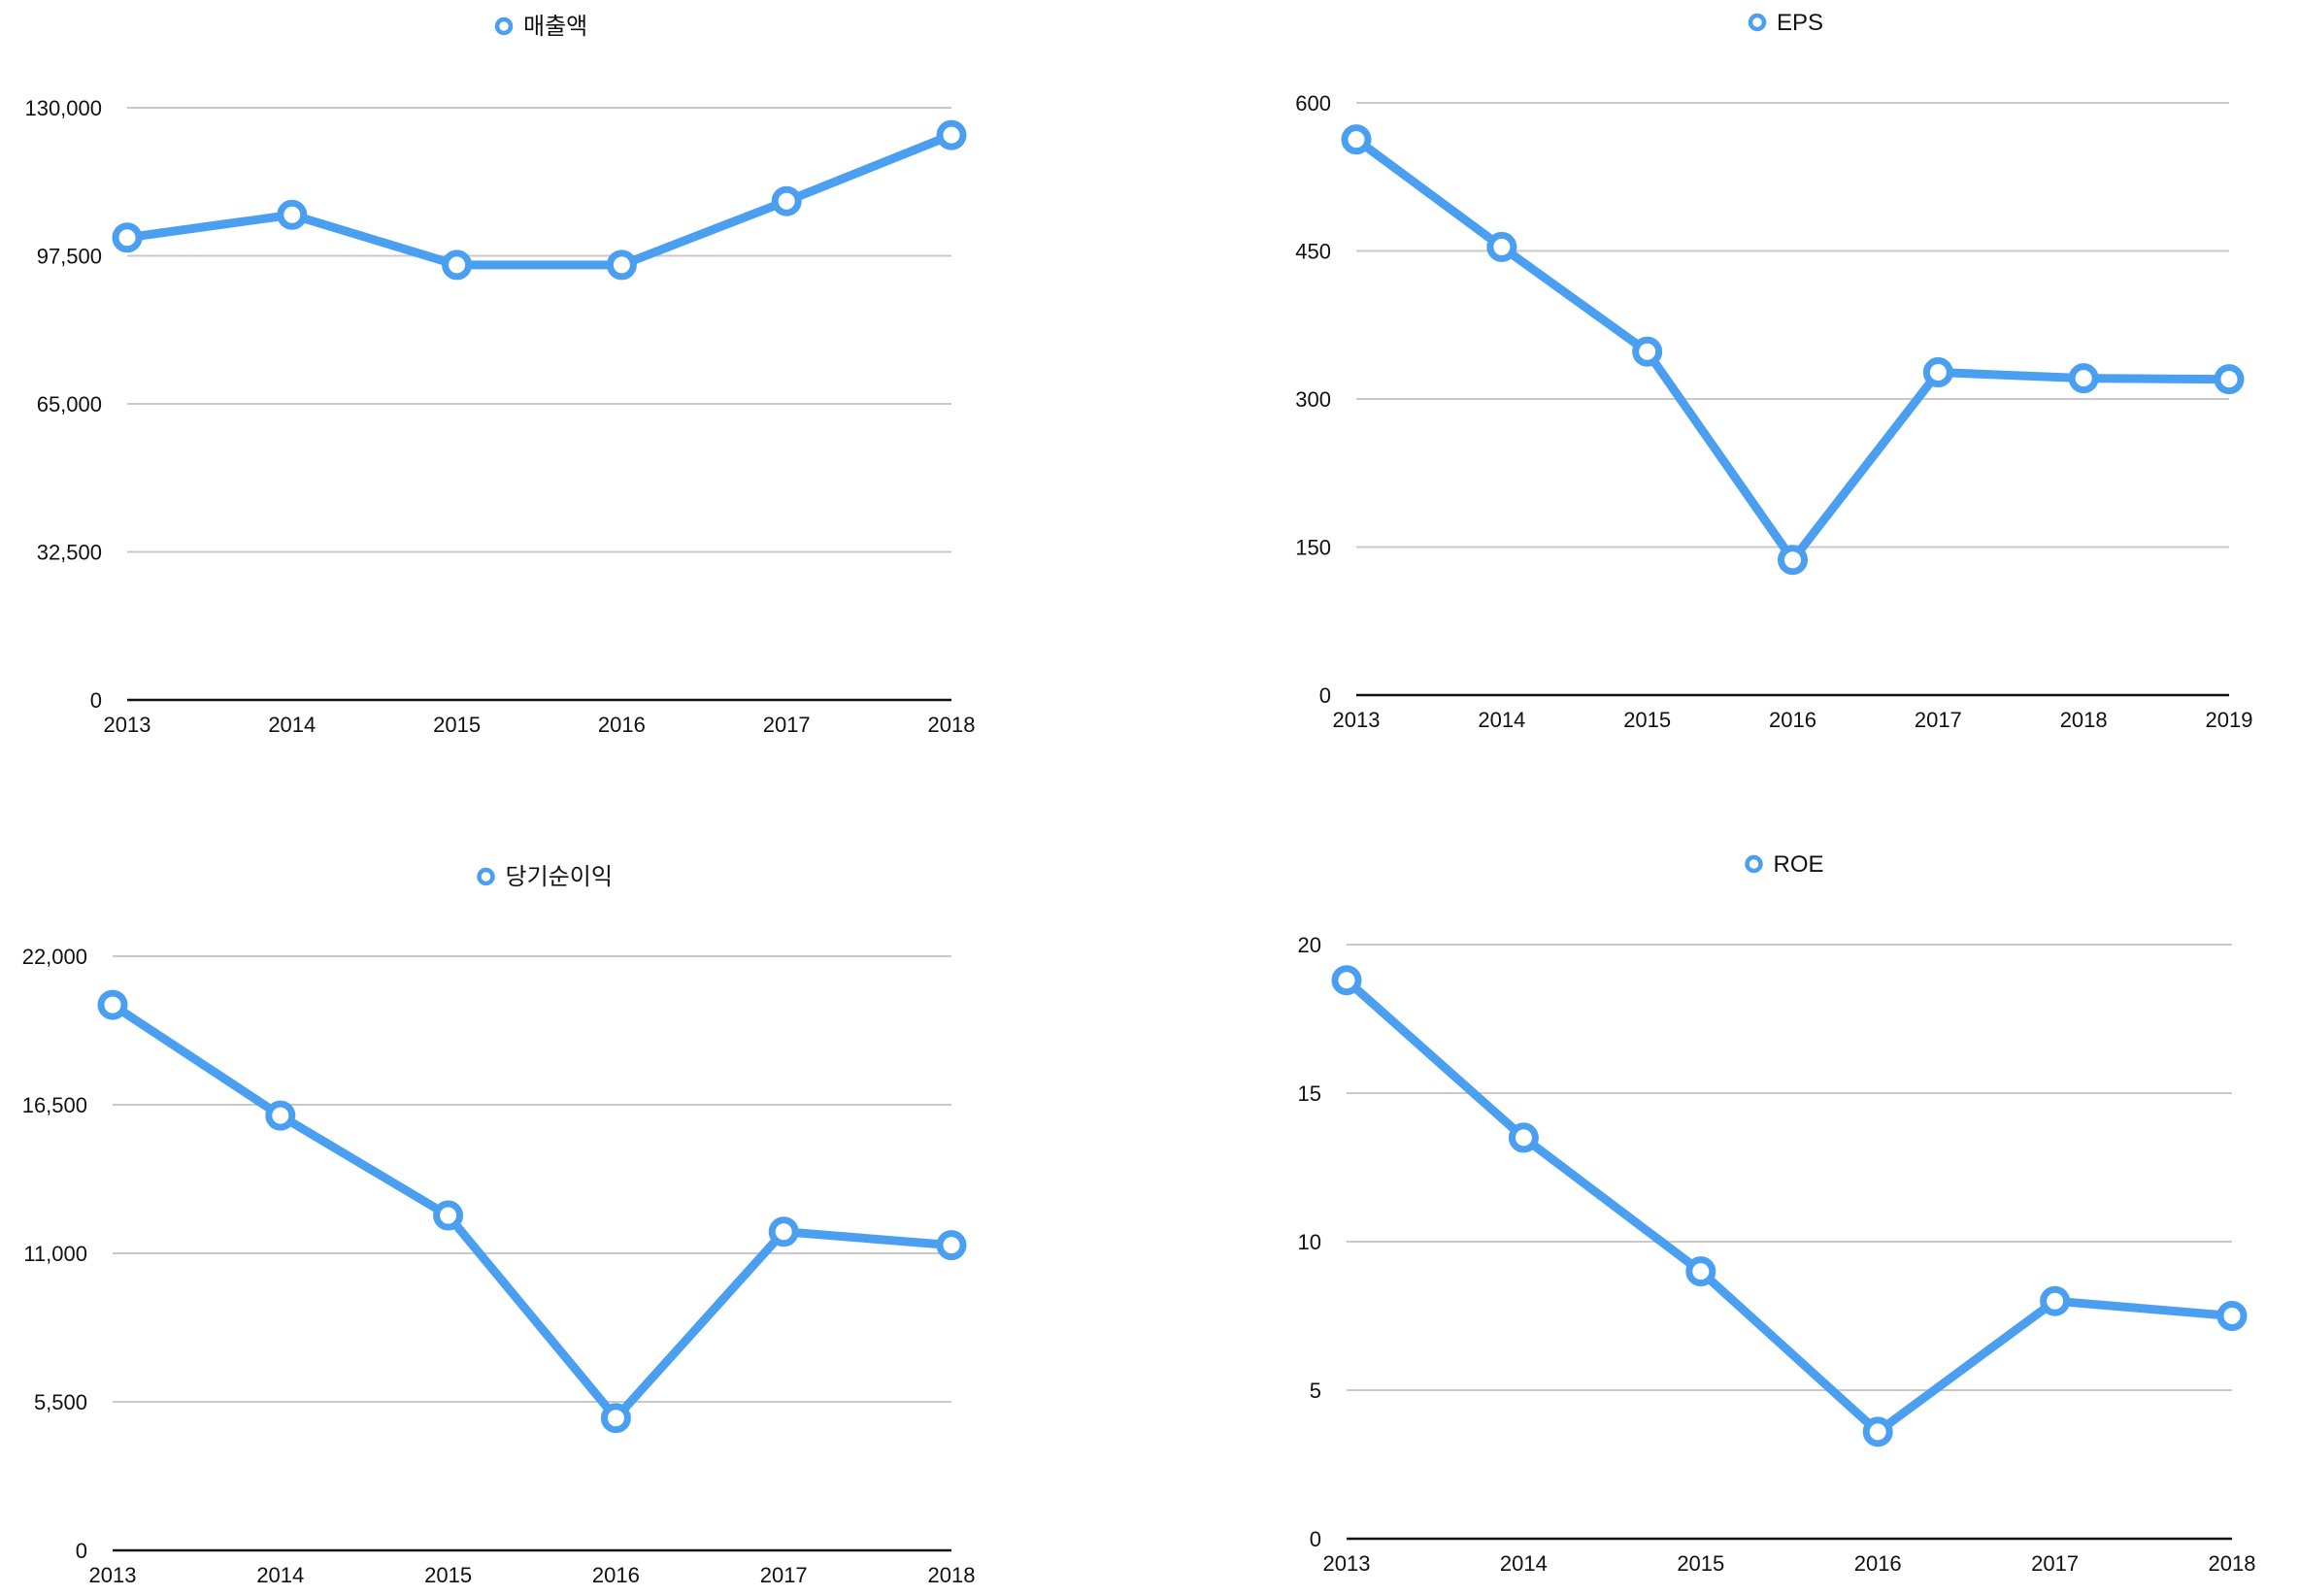 The height and width of the screenshot is (1596, 2299). What do you see at coordinates (1313, 548) in the screenshot?
I see `y-tick-label: 150` at bounding box center [1313, 548].